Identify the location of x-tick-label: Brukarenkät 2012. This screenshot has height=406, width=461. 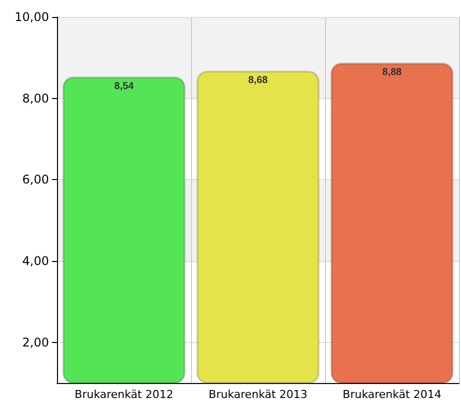
(124, 394).